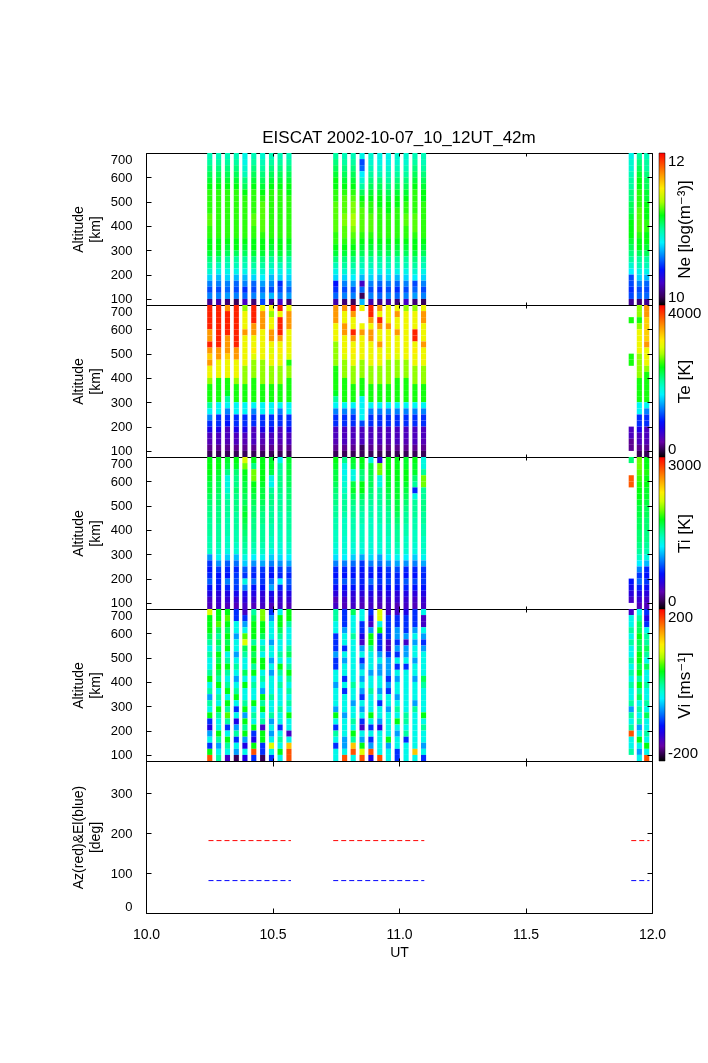 The image size is (708, 1063). What do you see at coordinates (676, 296) in the screenshot?
I see `color-bar-label: 10` at bounding box center [676, 296].